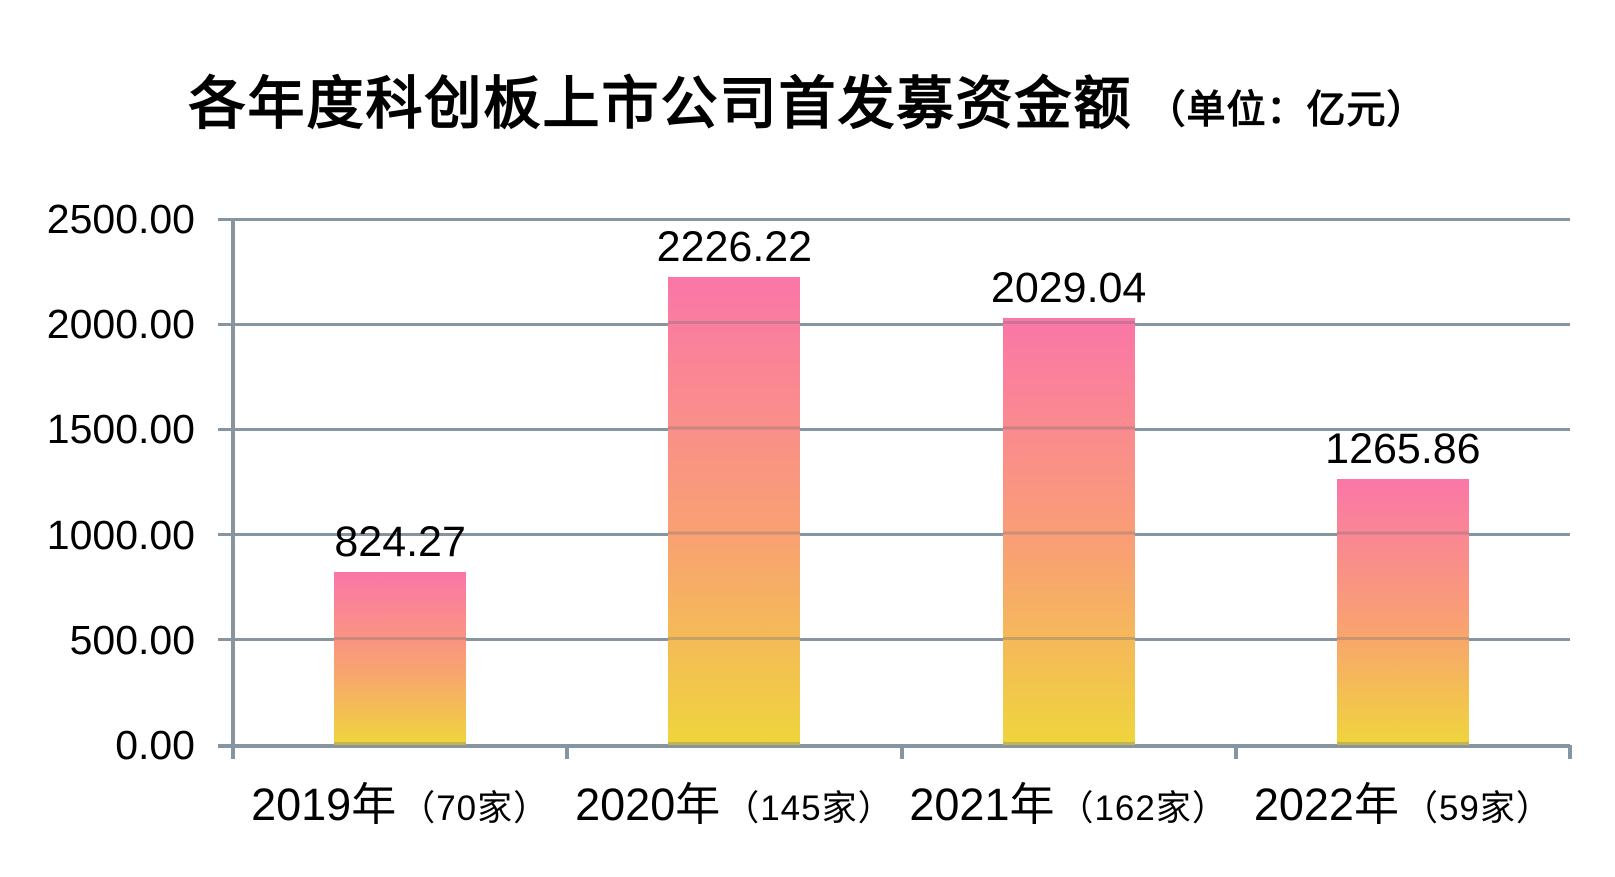  I want to click on x-category-label: 2019年 （70家）, so click(400, 800).